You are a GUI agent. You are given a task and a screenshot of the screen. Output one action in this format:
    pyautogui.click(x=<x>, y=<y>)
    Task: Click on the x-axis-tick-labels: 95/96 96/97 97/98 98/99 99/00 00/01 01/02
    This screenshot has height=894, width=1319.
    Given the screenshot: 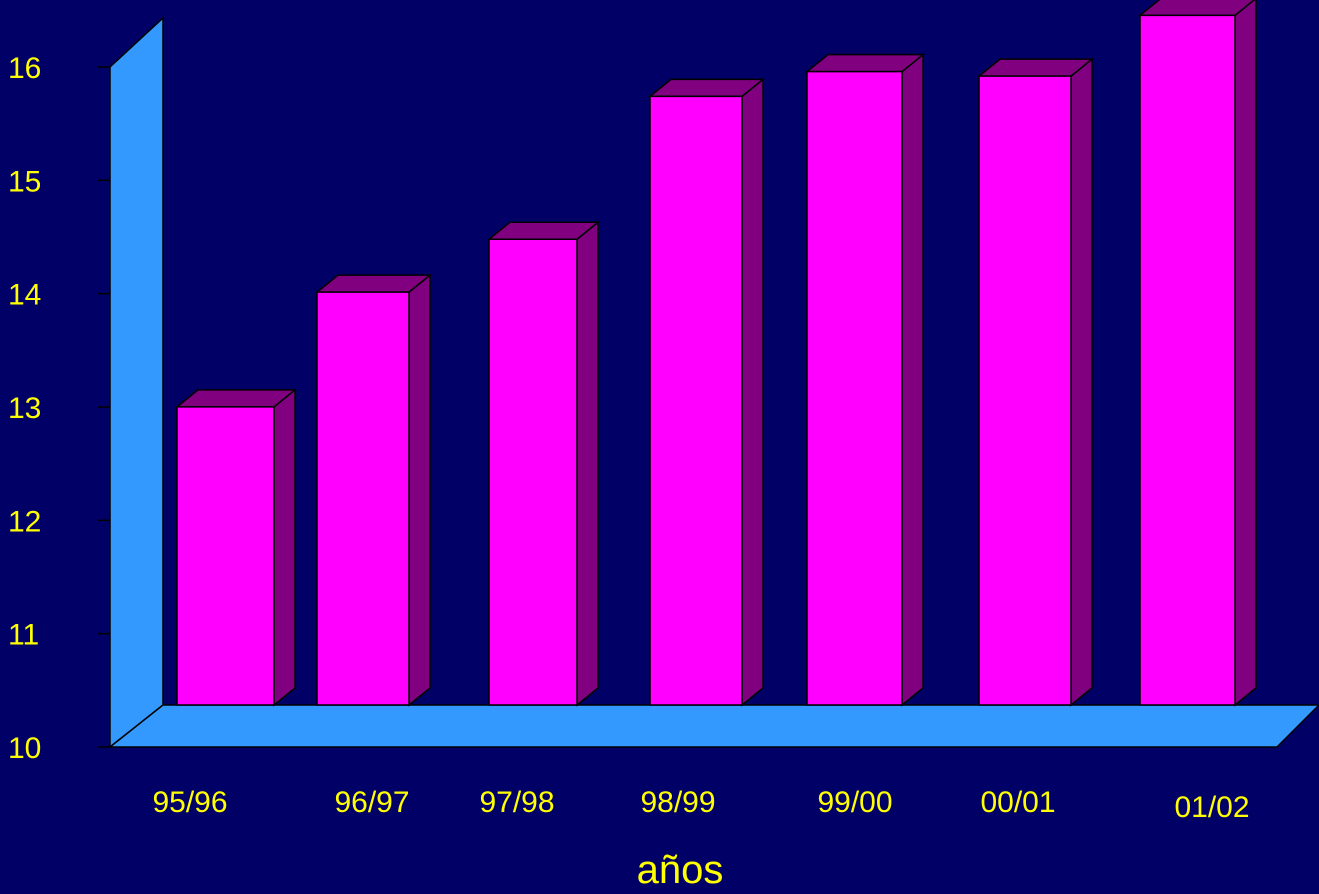 What is the action you would take?
    pyautogui.click(x=700, y=805)
    